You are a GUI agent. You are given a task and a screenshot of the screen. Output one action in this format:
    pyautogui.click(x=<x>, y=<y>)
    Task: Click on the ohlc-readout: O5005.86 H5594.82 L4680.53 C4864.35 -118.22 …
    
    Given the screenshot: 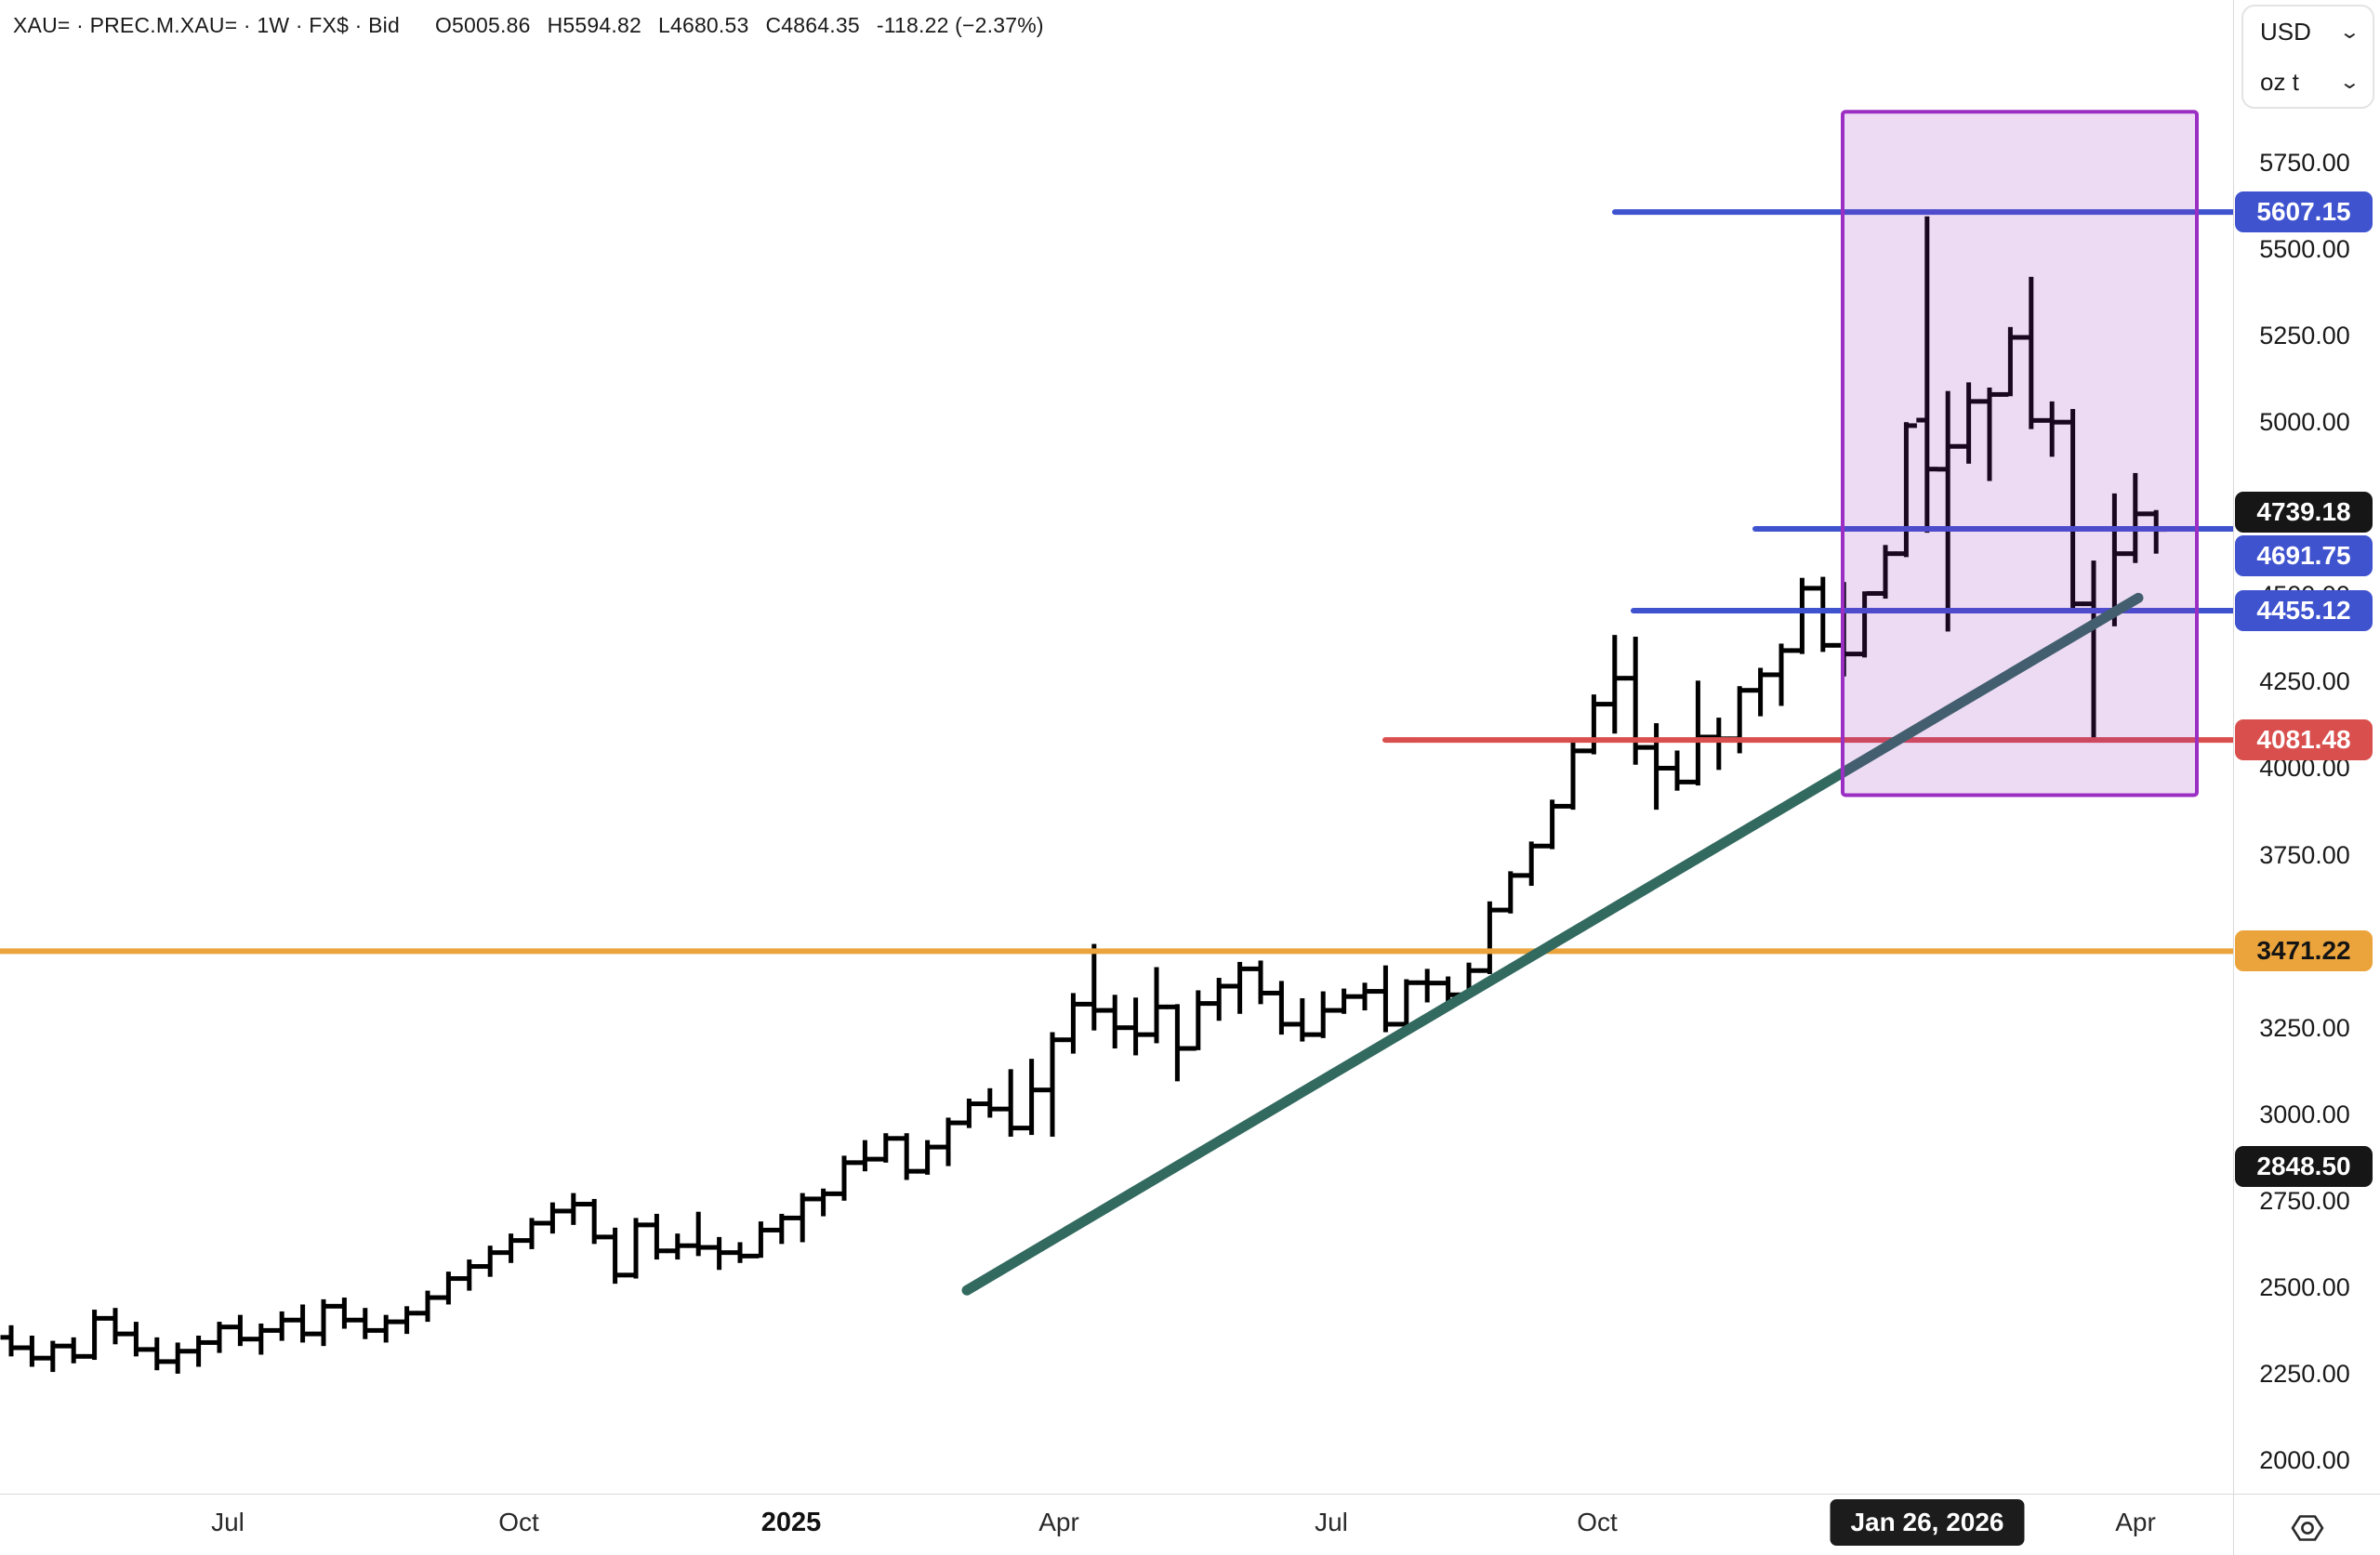 What is the action you would take?
    pyautogui.click(x=748, y=25)
    